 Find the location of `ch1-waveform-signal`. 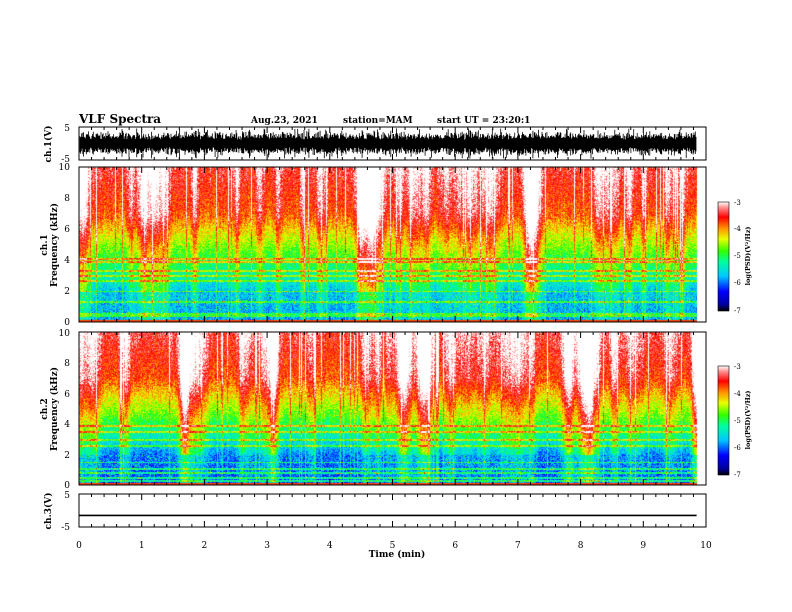

ch1-waveform-signal is located at coordinates (388, 143).